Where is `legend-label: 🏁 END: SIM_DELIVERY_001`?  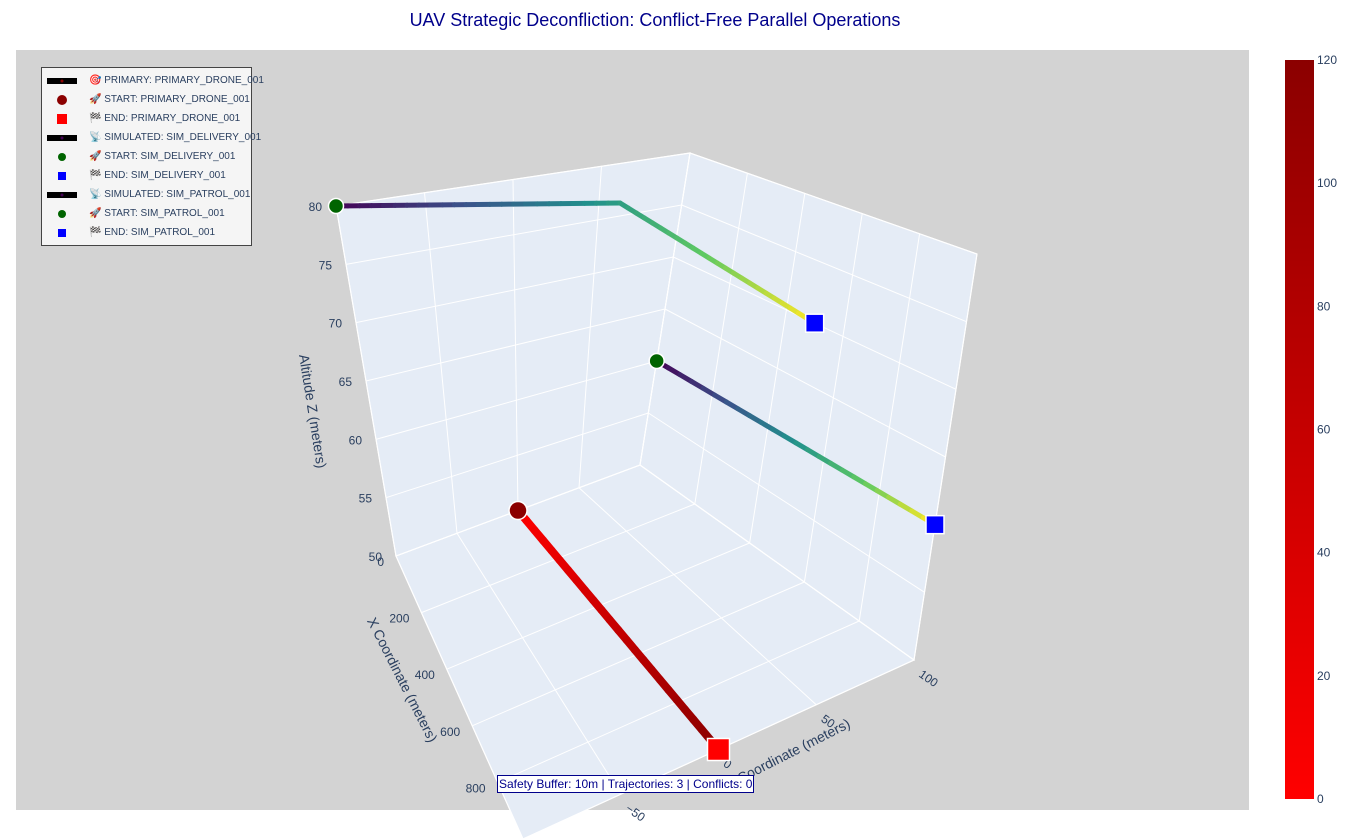 legend-label: 🏁 END: SIM_DELIVERY_001 is located at coordinates (157, 175).